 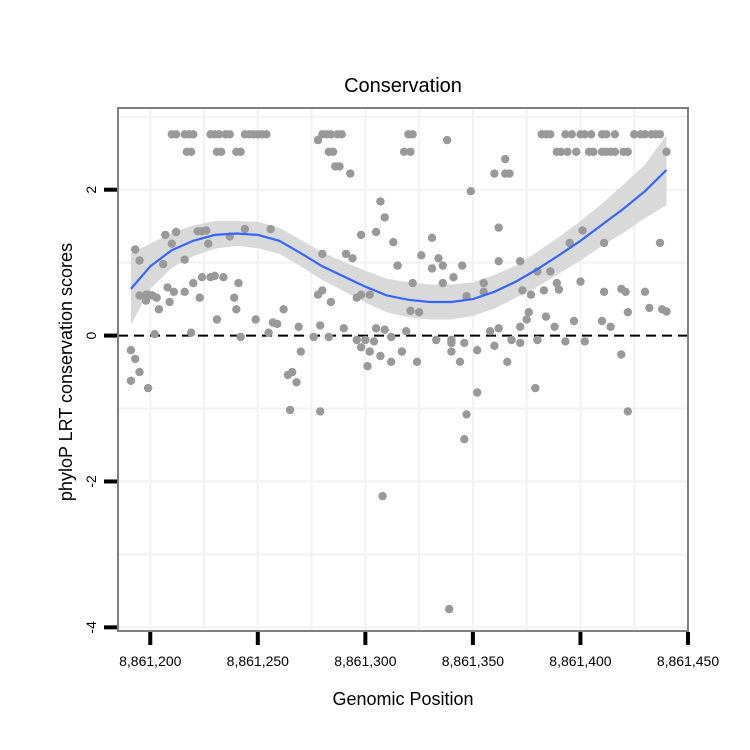 I want to click on y-axis: -4 -2 0 2, so click(x=100, y=410).